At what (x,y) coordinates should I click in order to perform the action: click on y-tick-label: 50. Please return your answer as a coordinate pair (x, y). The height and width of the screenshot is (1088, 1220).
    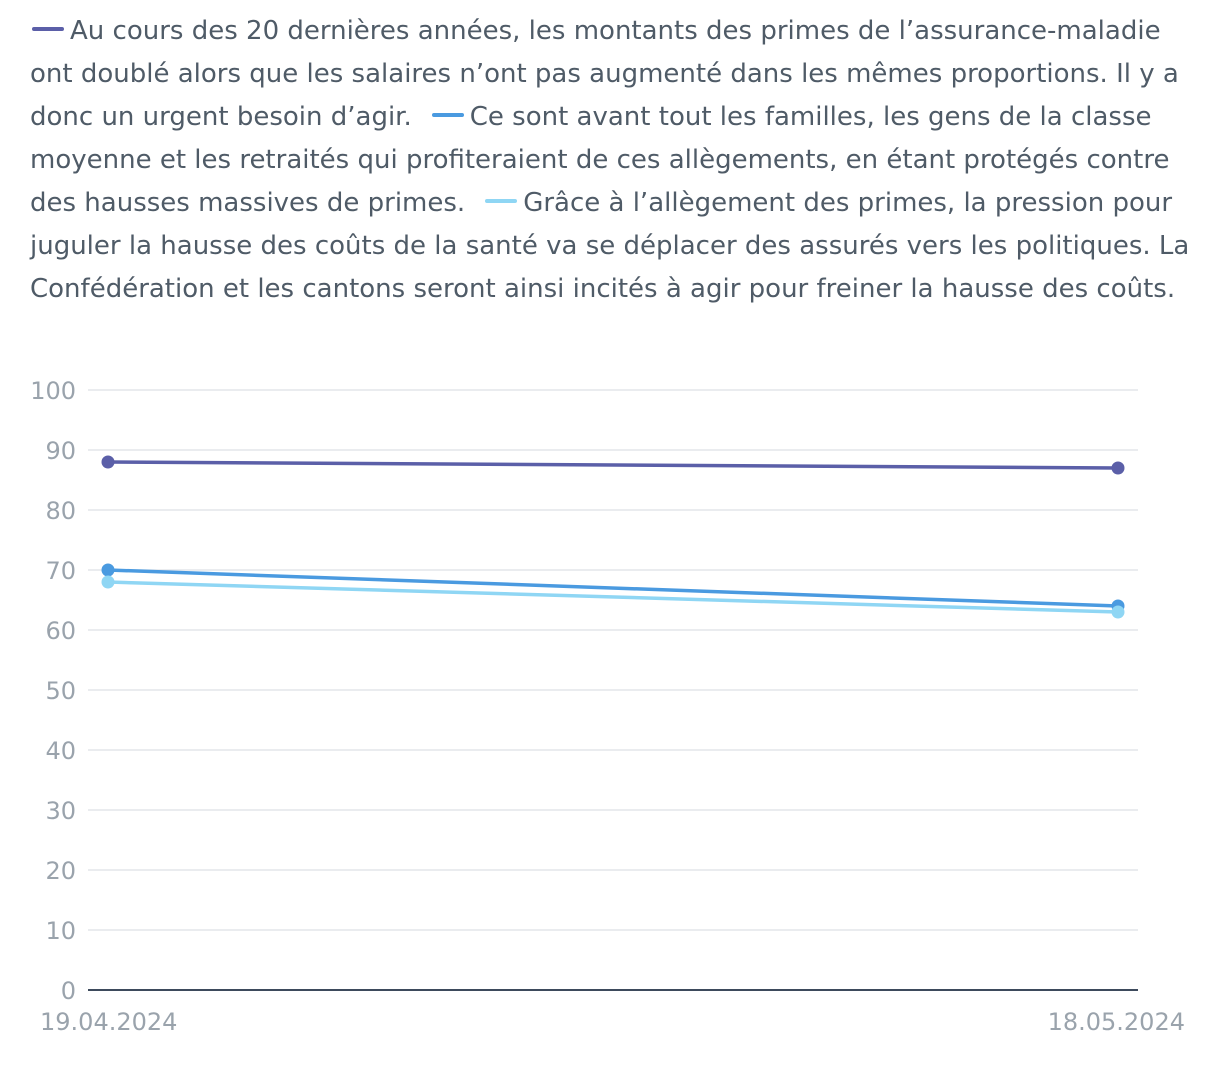
    Looking at the image, I should click on (60, 691).